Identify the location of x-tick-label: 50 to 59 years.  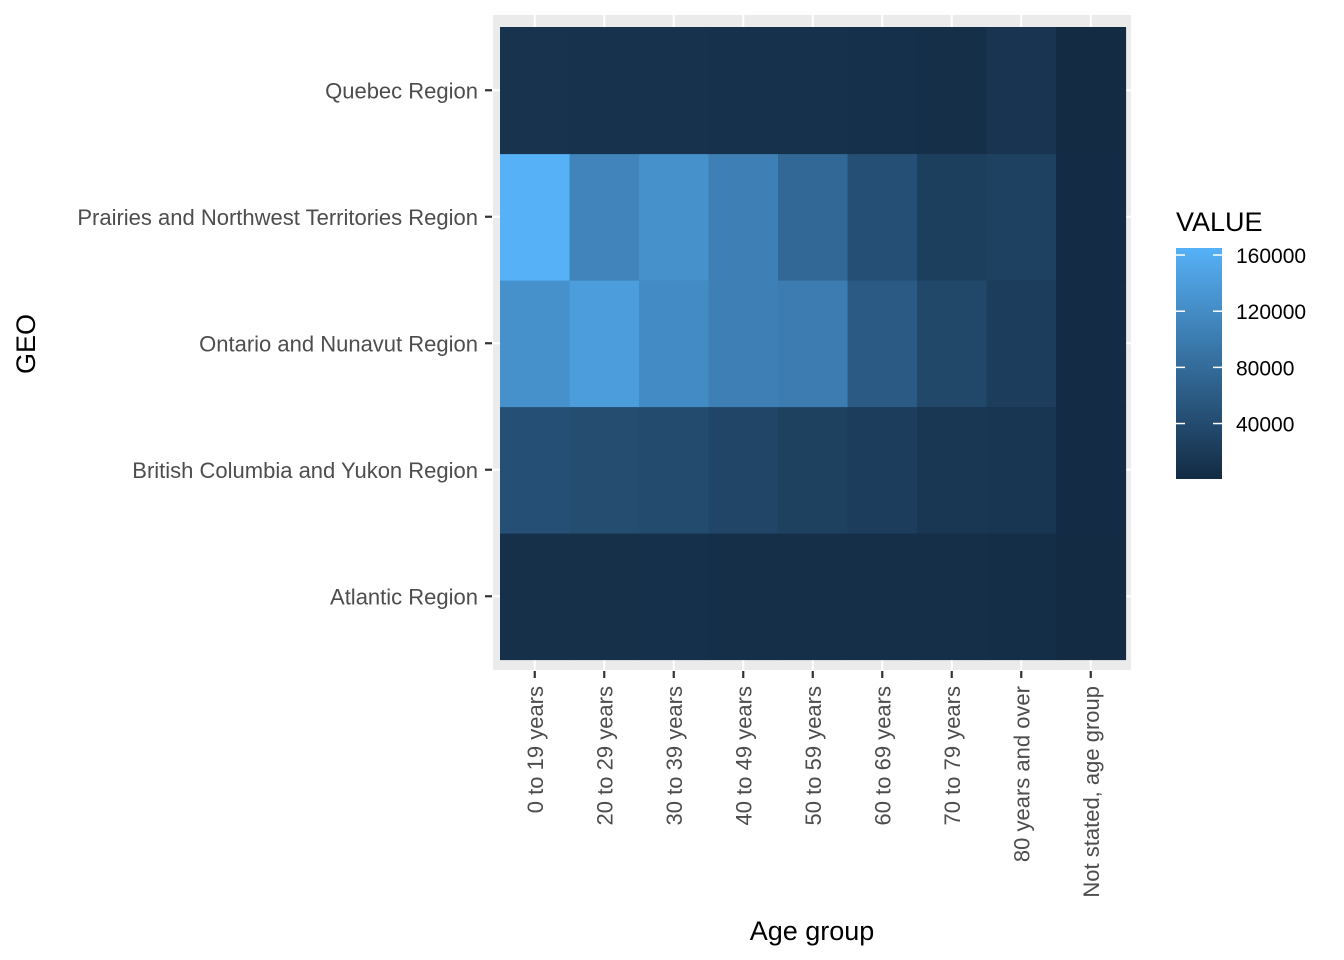
(813, 755).